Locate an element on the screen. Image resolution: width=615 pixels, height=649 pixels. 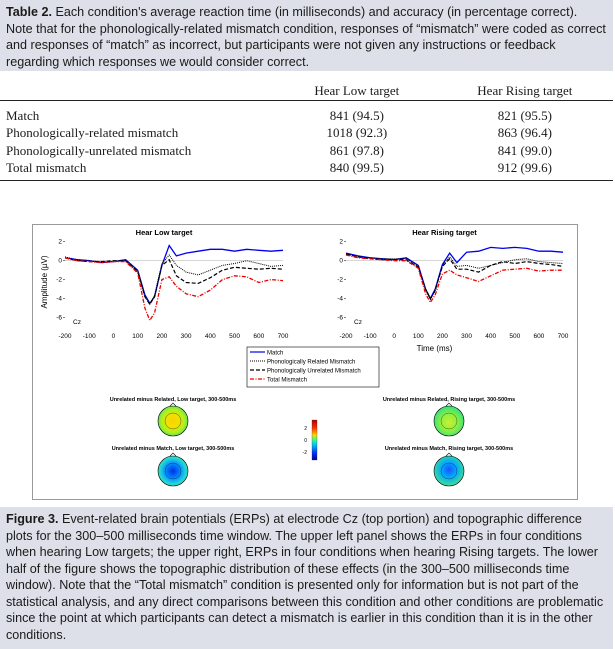
table-cell-rising: 821 (95.5) is located at coordinates (524, 115).